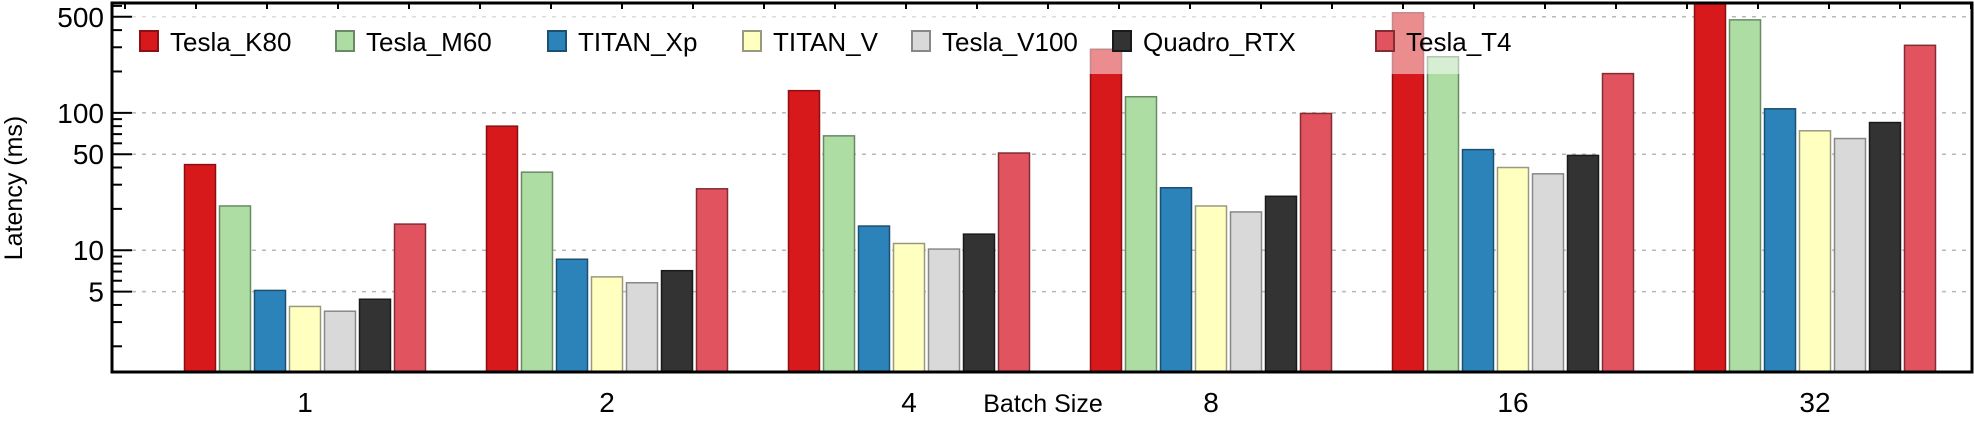  What do you see at coordinates (1122, 41) in the screenshot?
I see `legend-swatch-quadro-rtx` at bounding box center [1122, 41].